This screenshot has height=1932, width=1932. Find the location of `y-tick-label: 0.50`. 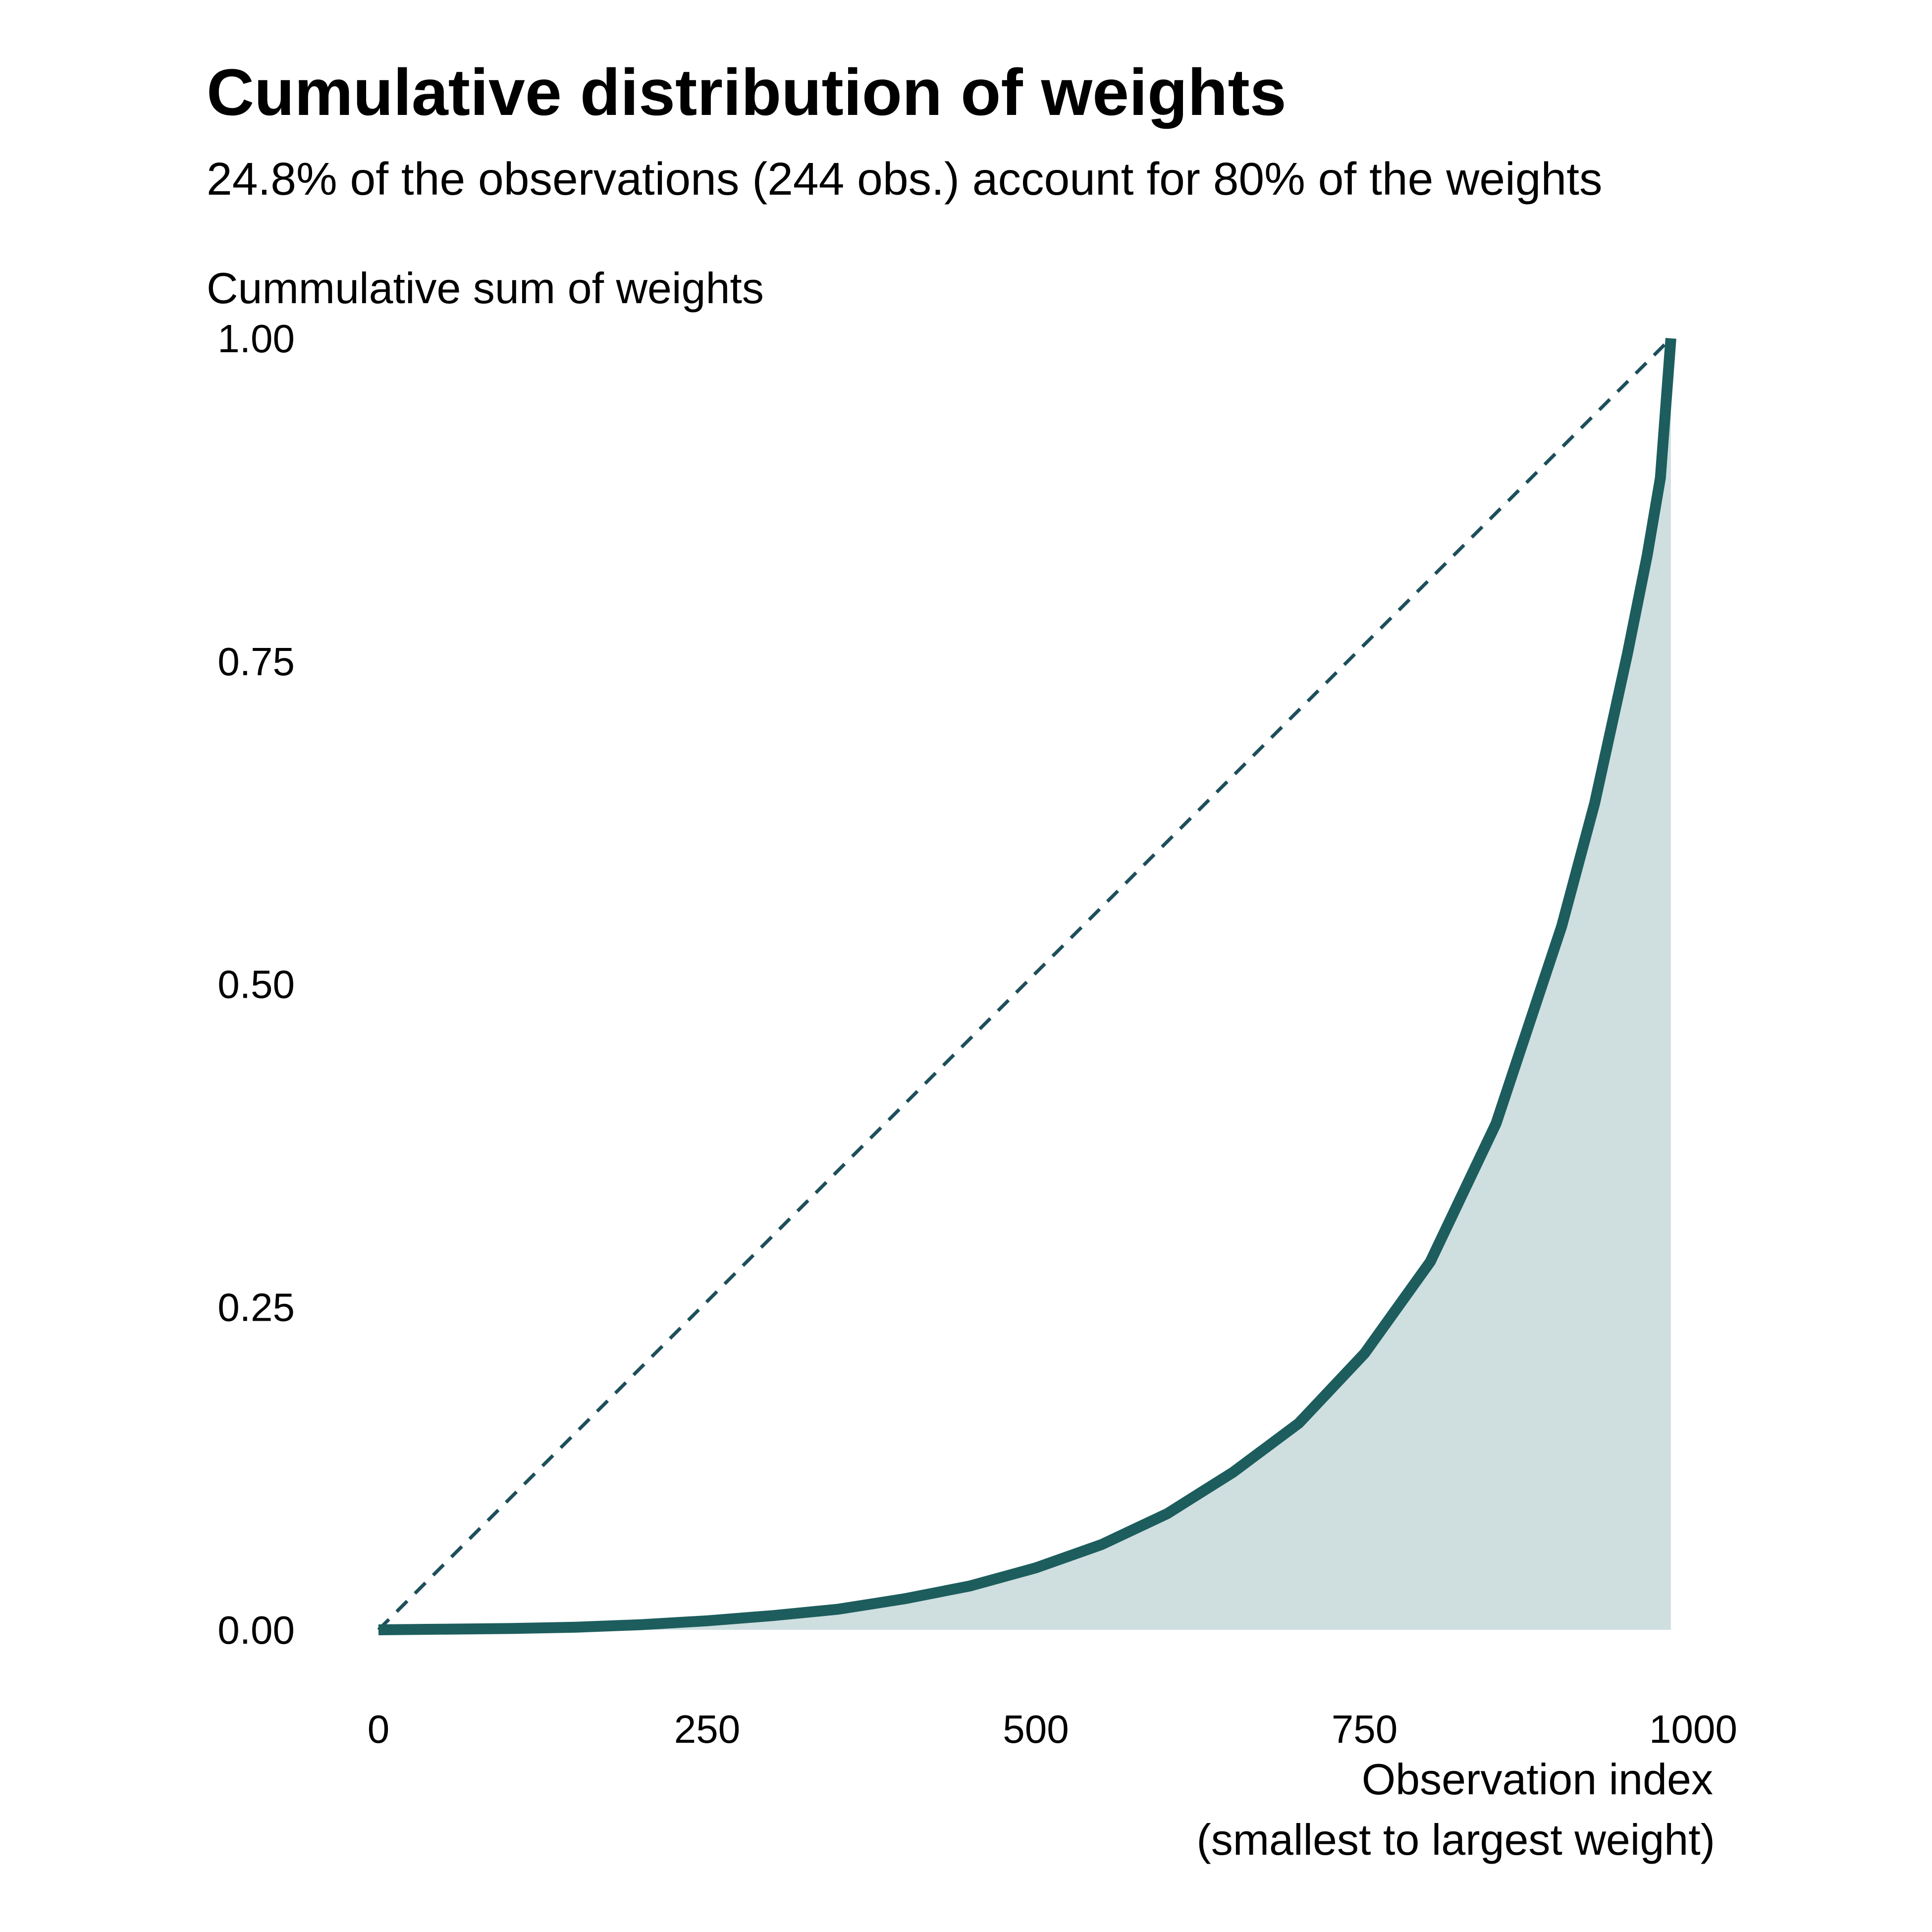

y-tick-label: 0.50 is located at coordinates (256, 985).